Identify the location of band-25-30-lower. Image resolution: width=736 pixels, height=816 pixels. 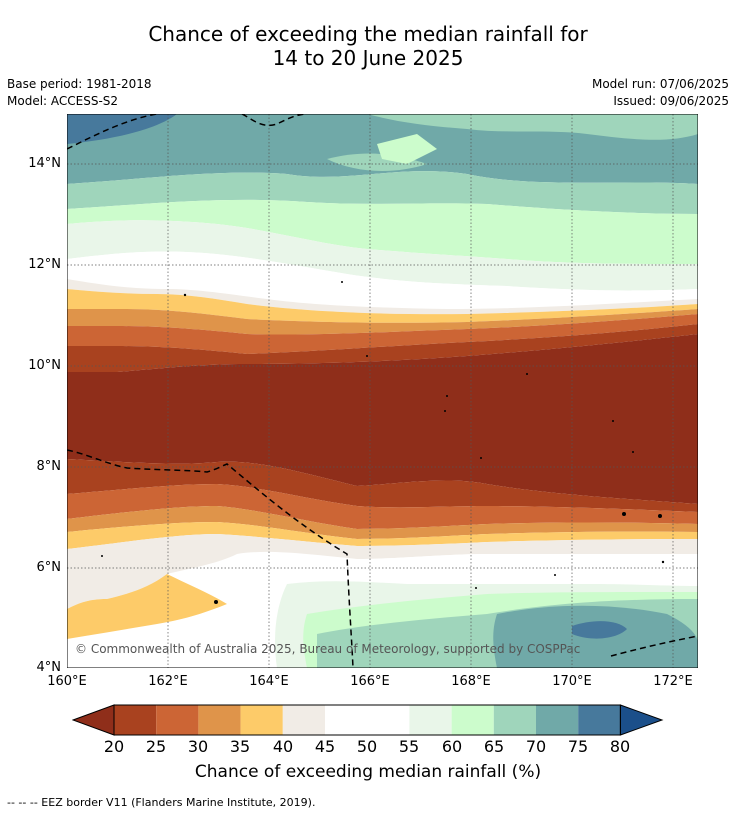
(382, 506).